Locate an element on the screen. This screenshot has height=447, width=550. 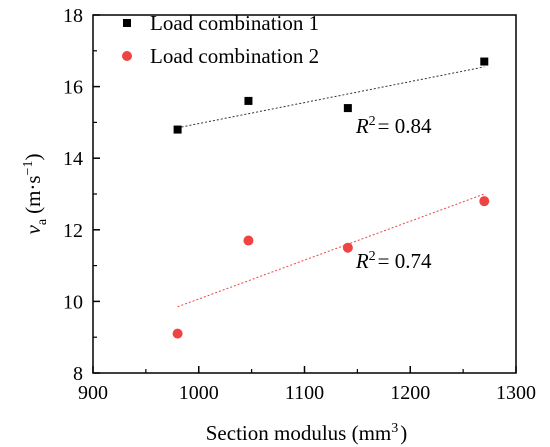
y-tick-label: 12 is located at coordinates (73, 231).